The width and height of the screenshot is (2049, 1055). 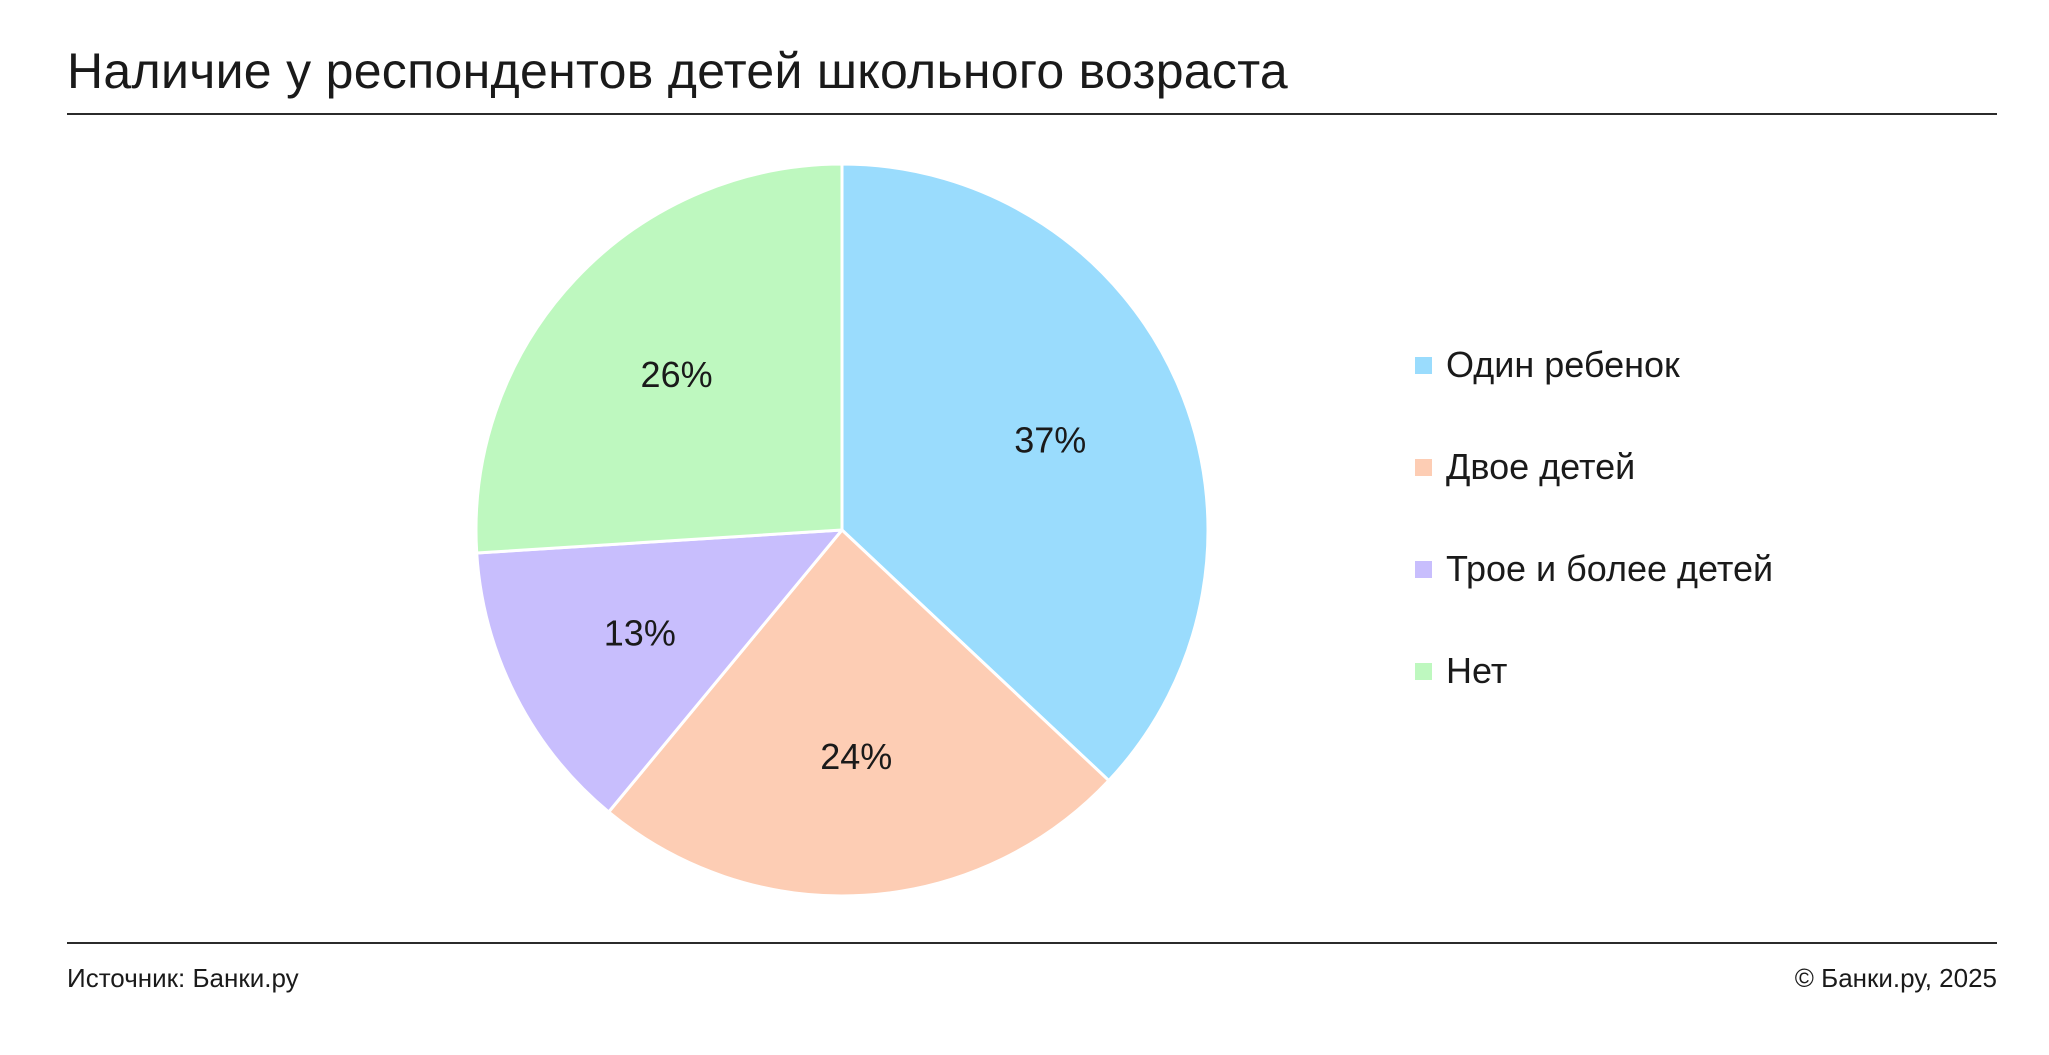 I want to click on pie-slice-two-children, so click(x=859, y=713).